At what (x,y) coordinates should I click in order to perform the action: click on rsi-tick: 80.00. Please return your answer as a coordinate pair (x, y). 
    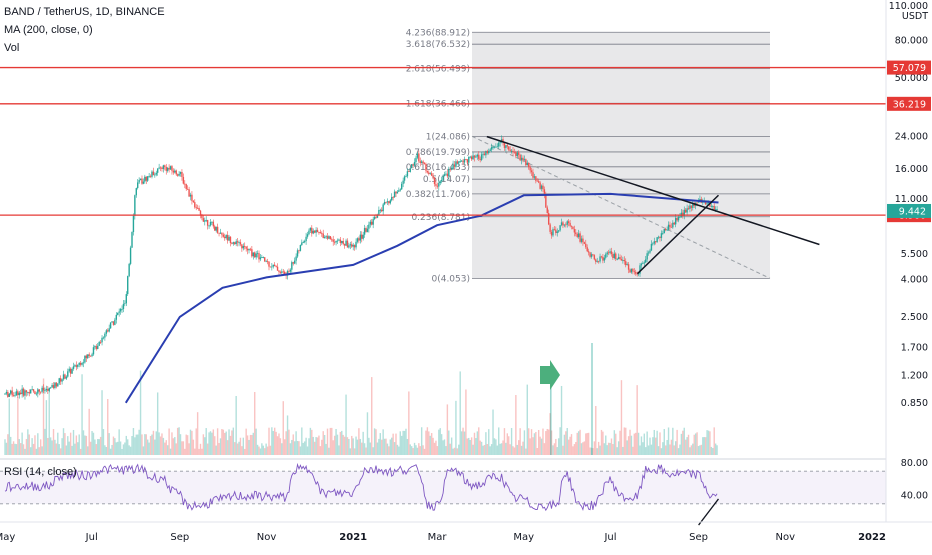
    Looking at the image, I should click on (914, 463).